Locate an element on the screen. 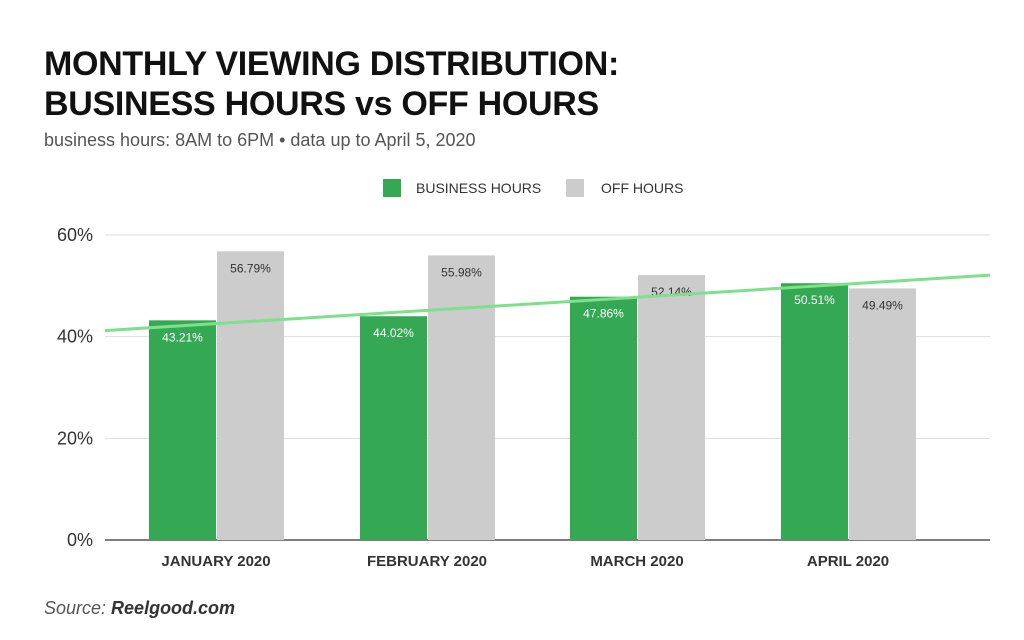  data-label-off-hours: 56.79% is located at coordinates (250, 268).